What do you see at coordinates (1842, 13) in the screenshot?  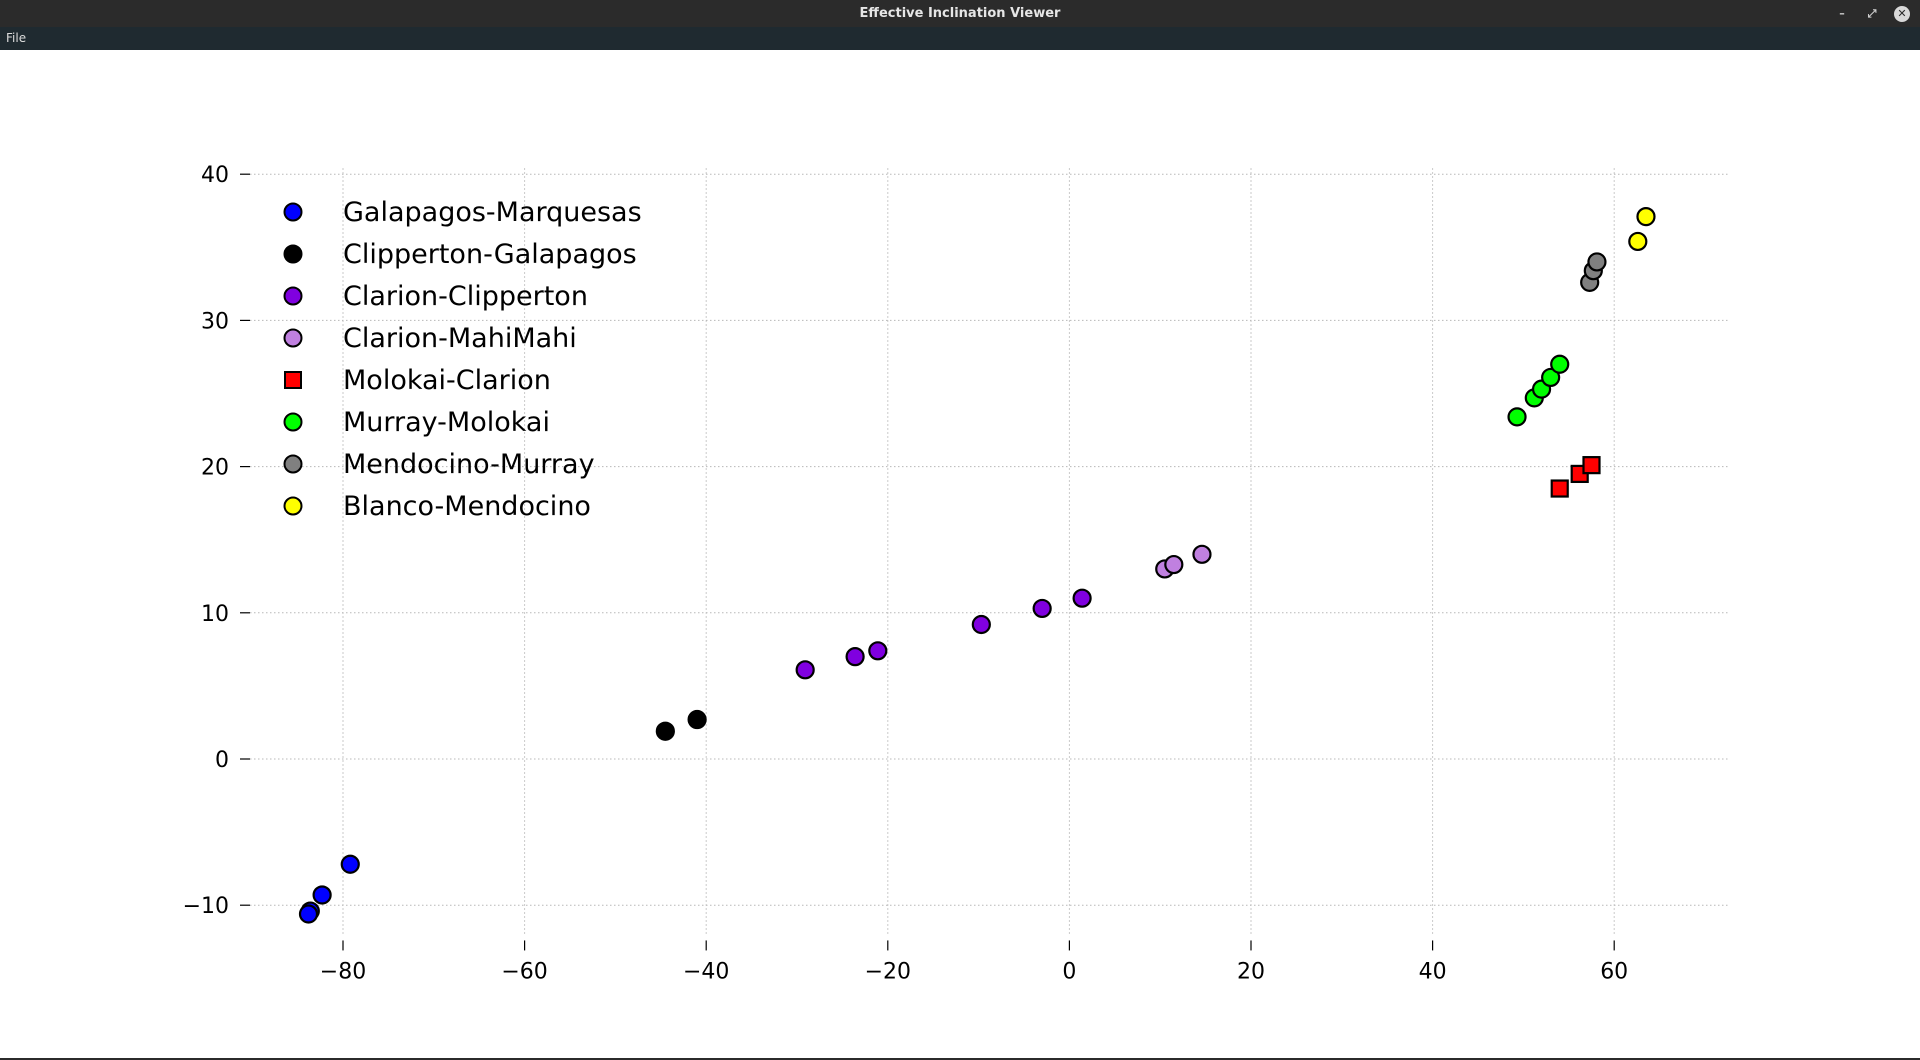 I see `minimize-button: –` at bounding box center [1842, 13].